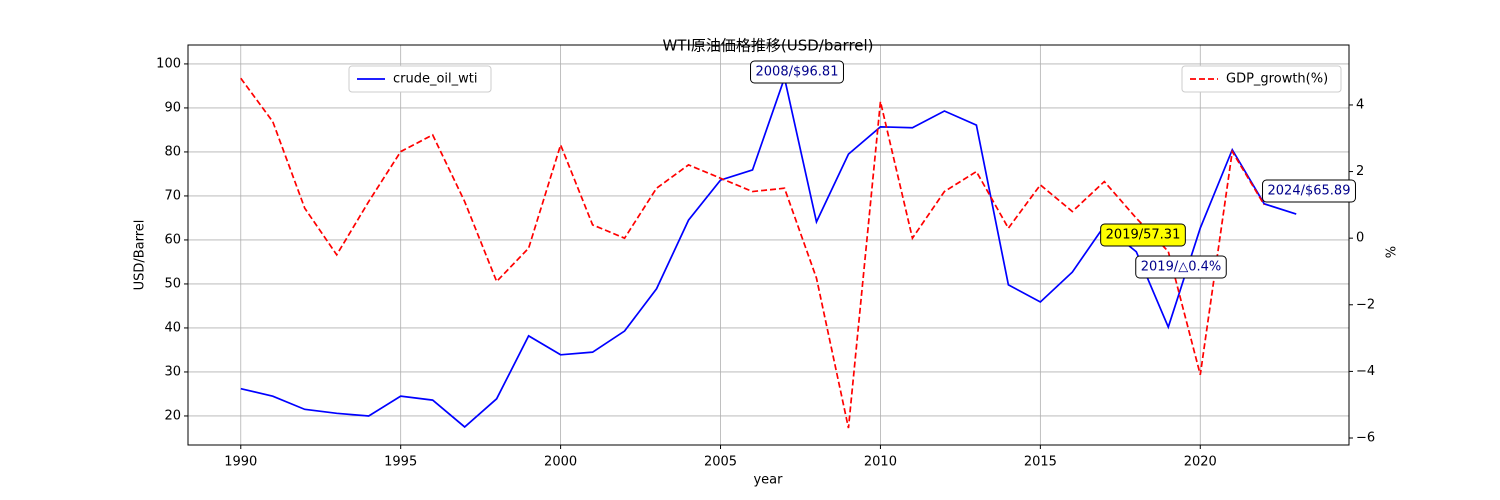  Describe the element at coordinates (172, 327) in the screenshot. I see `y-tick-label: 40` at that location.